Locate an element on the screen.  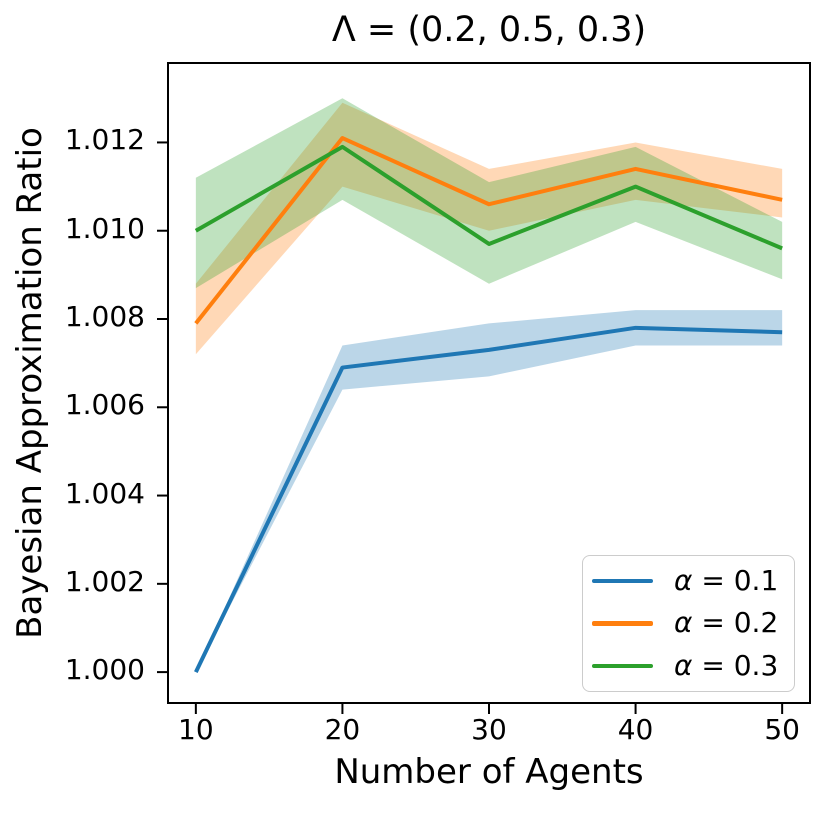
legend-box: α = 0.1 α = 0.2 α = 0.3 is located at coordinates (688, 623).